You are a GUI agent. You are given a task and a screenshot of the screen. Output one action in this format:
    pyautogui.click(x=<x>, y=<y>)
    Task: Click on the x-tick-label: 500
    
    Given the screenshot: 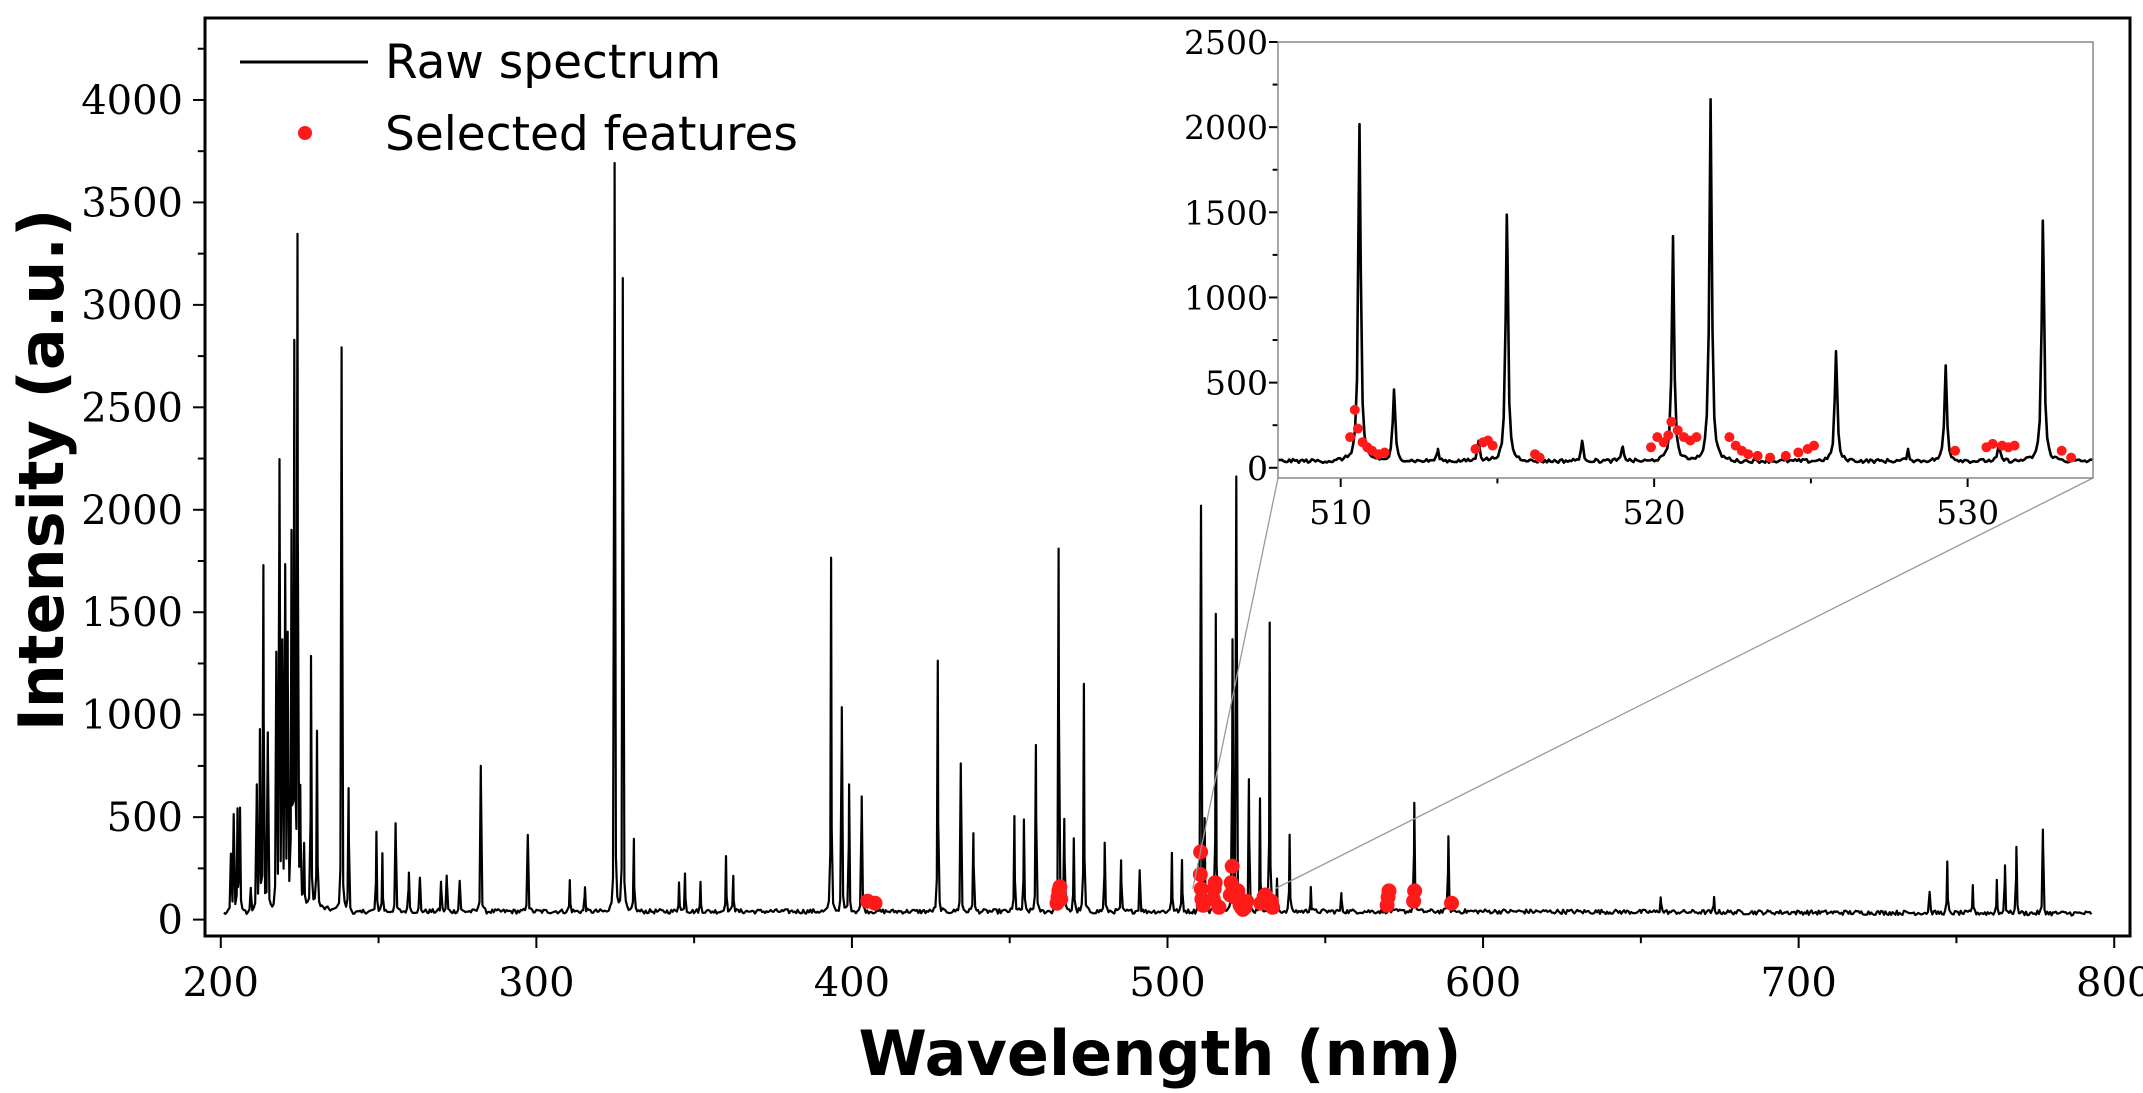 What is the action you would take?
    pyautogui.click(x=1167, y=983)
    